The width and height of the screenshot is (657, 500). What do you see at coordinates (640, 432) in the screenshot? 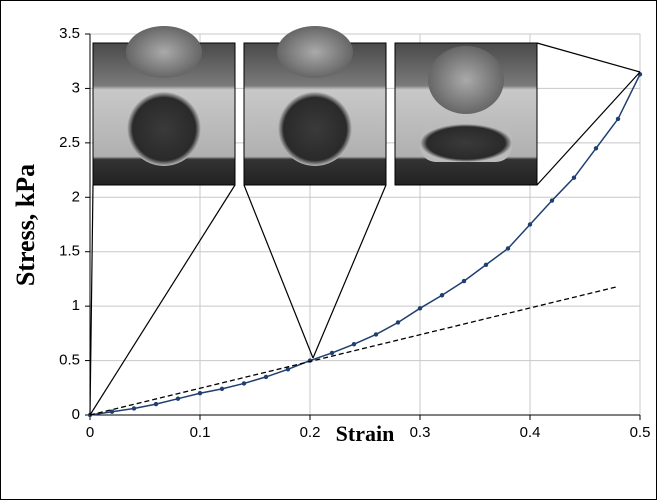
I see `x-tick-label: 0.5` at bounding box center [640, 432].